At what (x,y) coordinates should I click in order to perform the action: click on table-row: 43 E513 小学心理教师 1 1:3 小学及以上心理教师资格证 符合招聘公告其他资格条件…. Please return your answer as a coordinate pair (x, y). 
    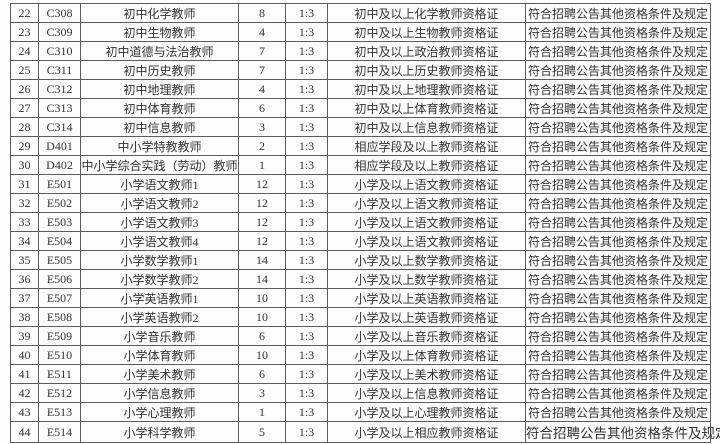
    Looking at the image, I should click on (360, 412).